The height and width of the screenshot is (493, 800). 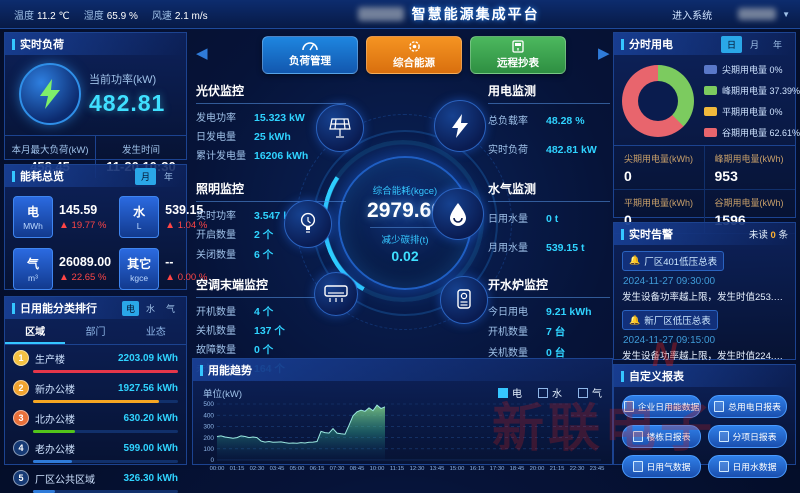 I want to click on humidity-readout: 湿度 65.9 %, so click(x=110, y=16).